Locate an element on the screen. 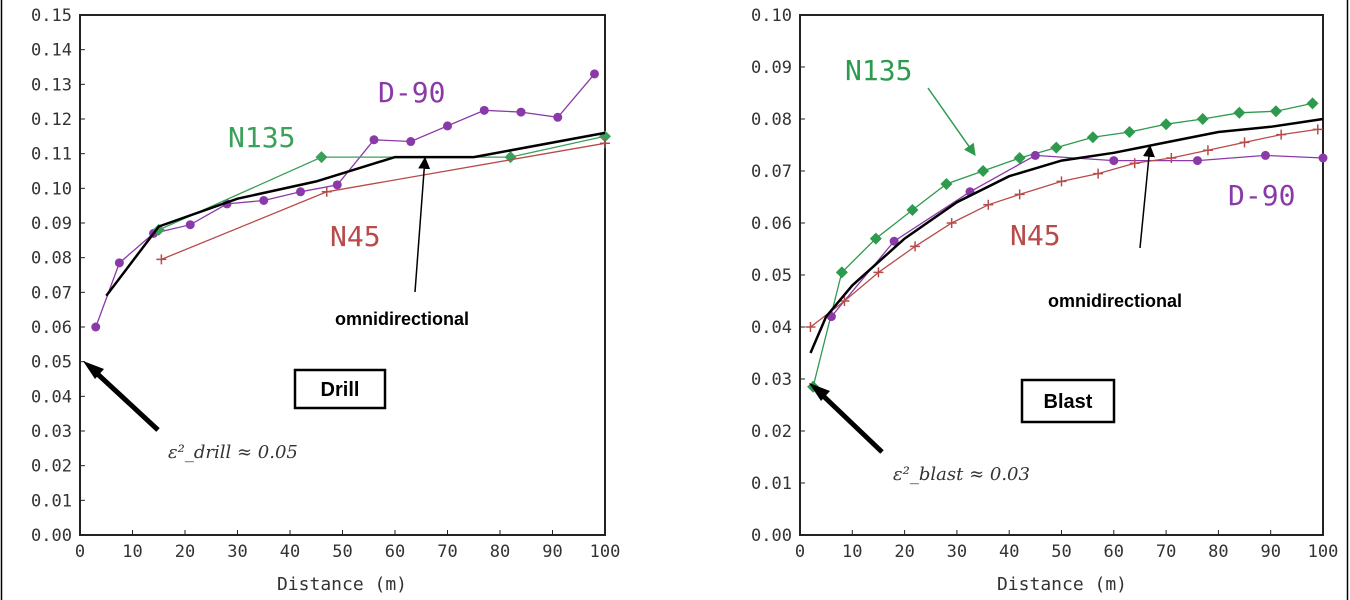  drill-y-tick-label: 0.07 is located at coordinates (51, 293).